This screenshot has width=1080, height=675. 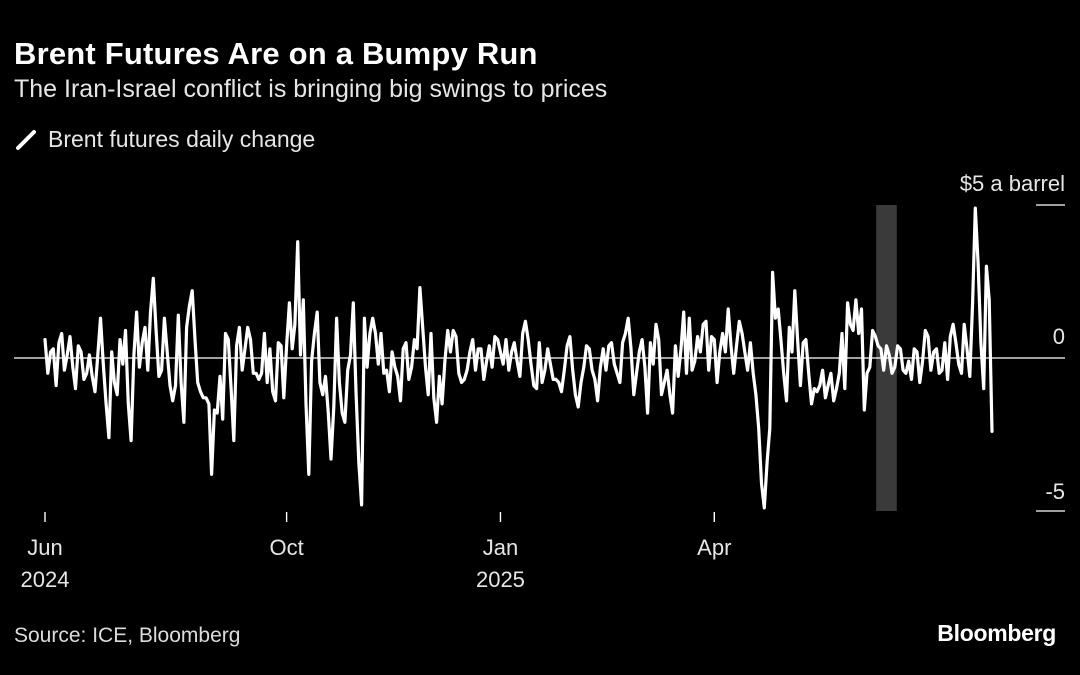 What do you see at coordinates (500, 579) in the screenshot?
I see `x-tick-label-year: 2025` at bounding box center [500, 579].